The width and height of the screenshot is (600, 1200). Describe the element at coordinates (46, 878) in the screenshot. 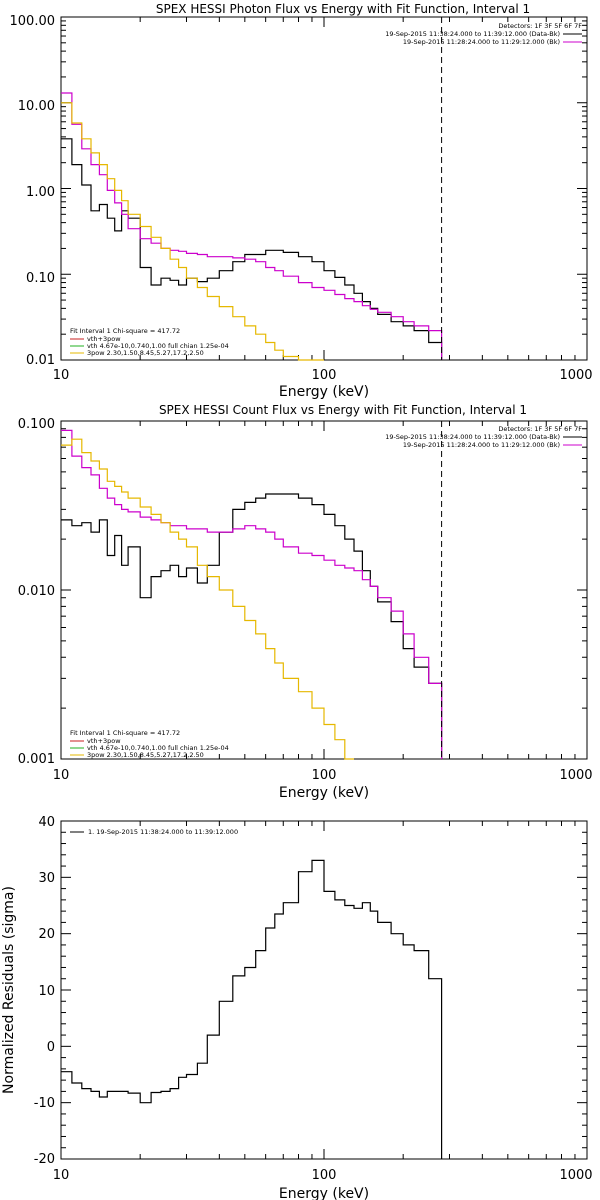

I see `y-tick-label: 30` at that location.